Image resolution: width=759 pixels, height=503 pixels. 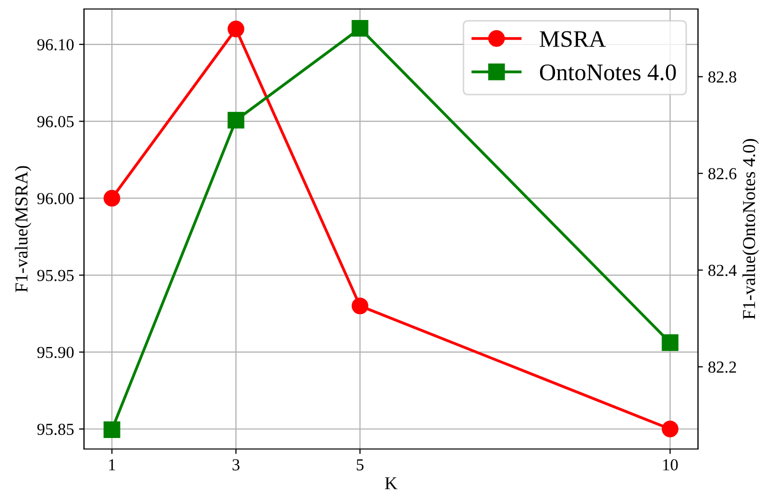 What do you see at coordinates (55, 198) in the screenshot?
I see `y-tick-label: 96.00` at bounding box center [55, 198].